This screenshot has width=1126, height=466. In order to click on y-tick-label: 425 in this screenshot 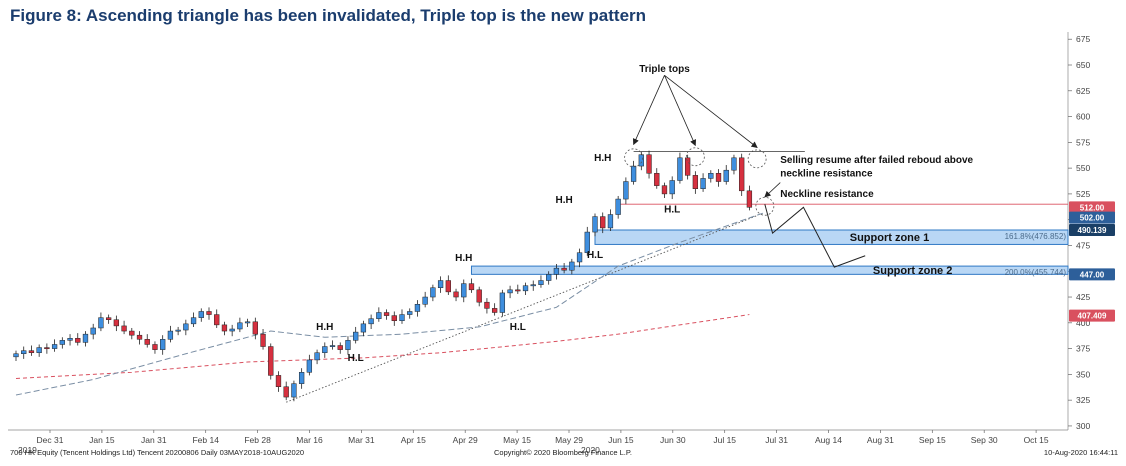, I will do `click(1083, 297)`.